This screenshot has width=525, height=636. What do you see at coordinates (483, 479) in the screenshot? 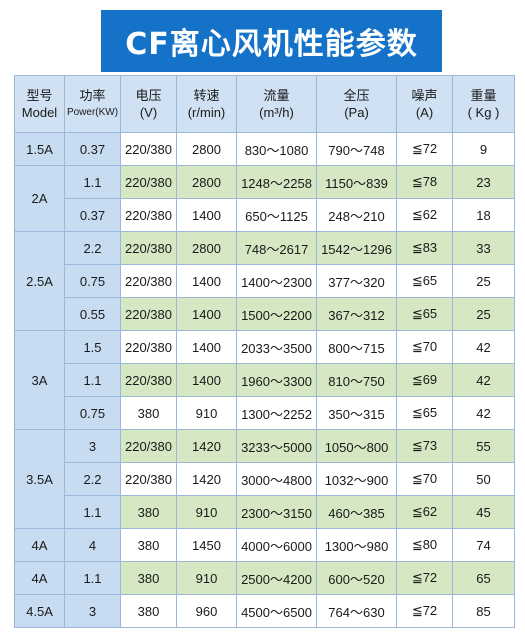
I see `weight-cell: 50` at bounding box center [483, 479].